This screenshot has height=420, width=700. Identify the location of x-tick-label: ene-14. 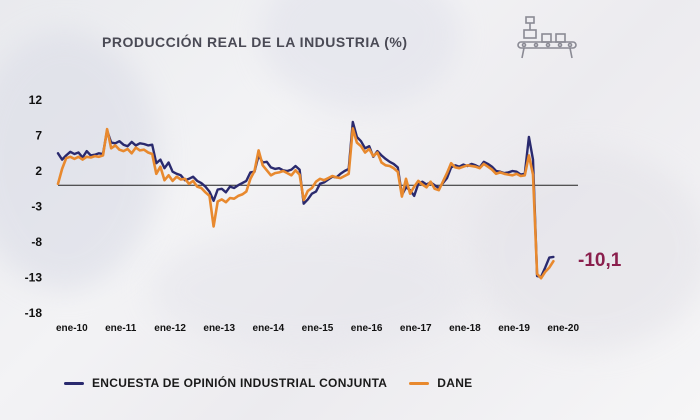
(269, 328).